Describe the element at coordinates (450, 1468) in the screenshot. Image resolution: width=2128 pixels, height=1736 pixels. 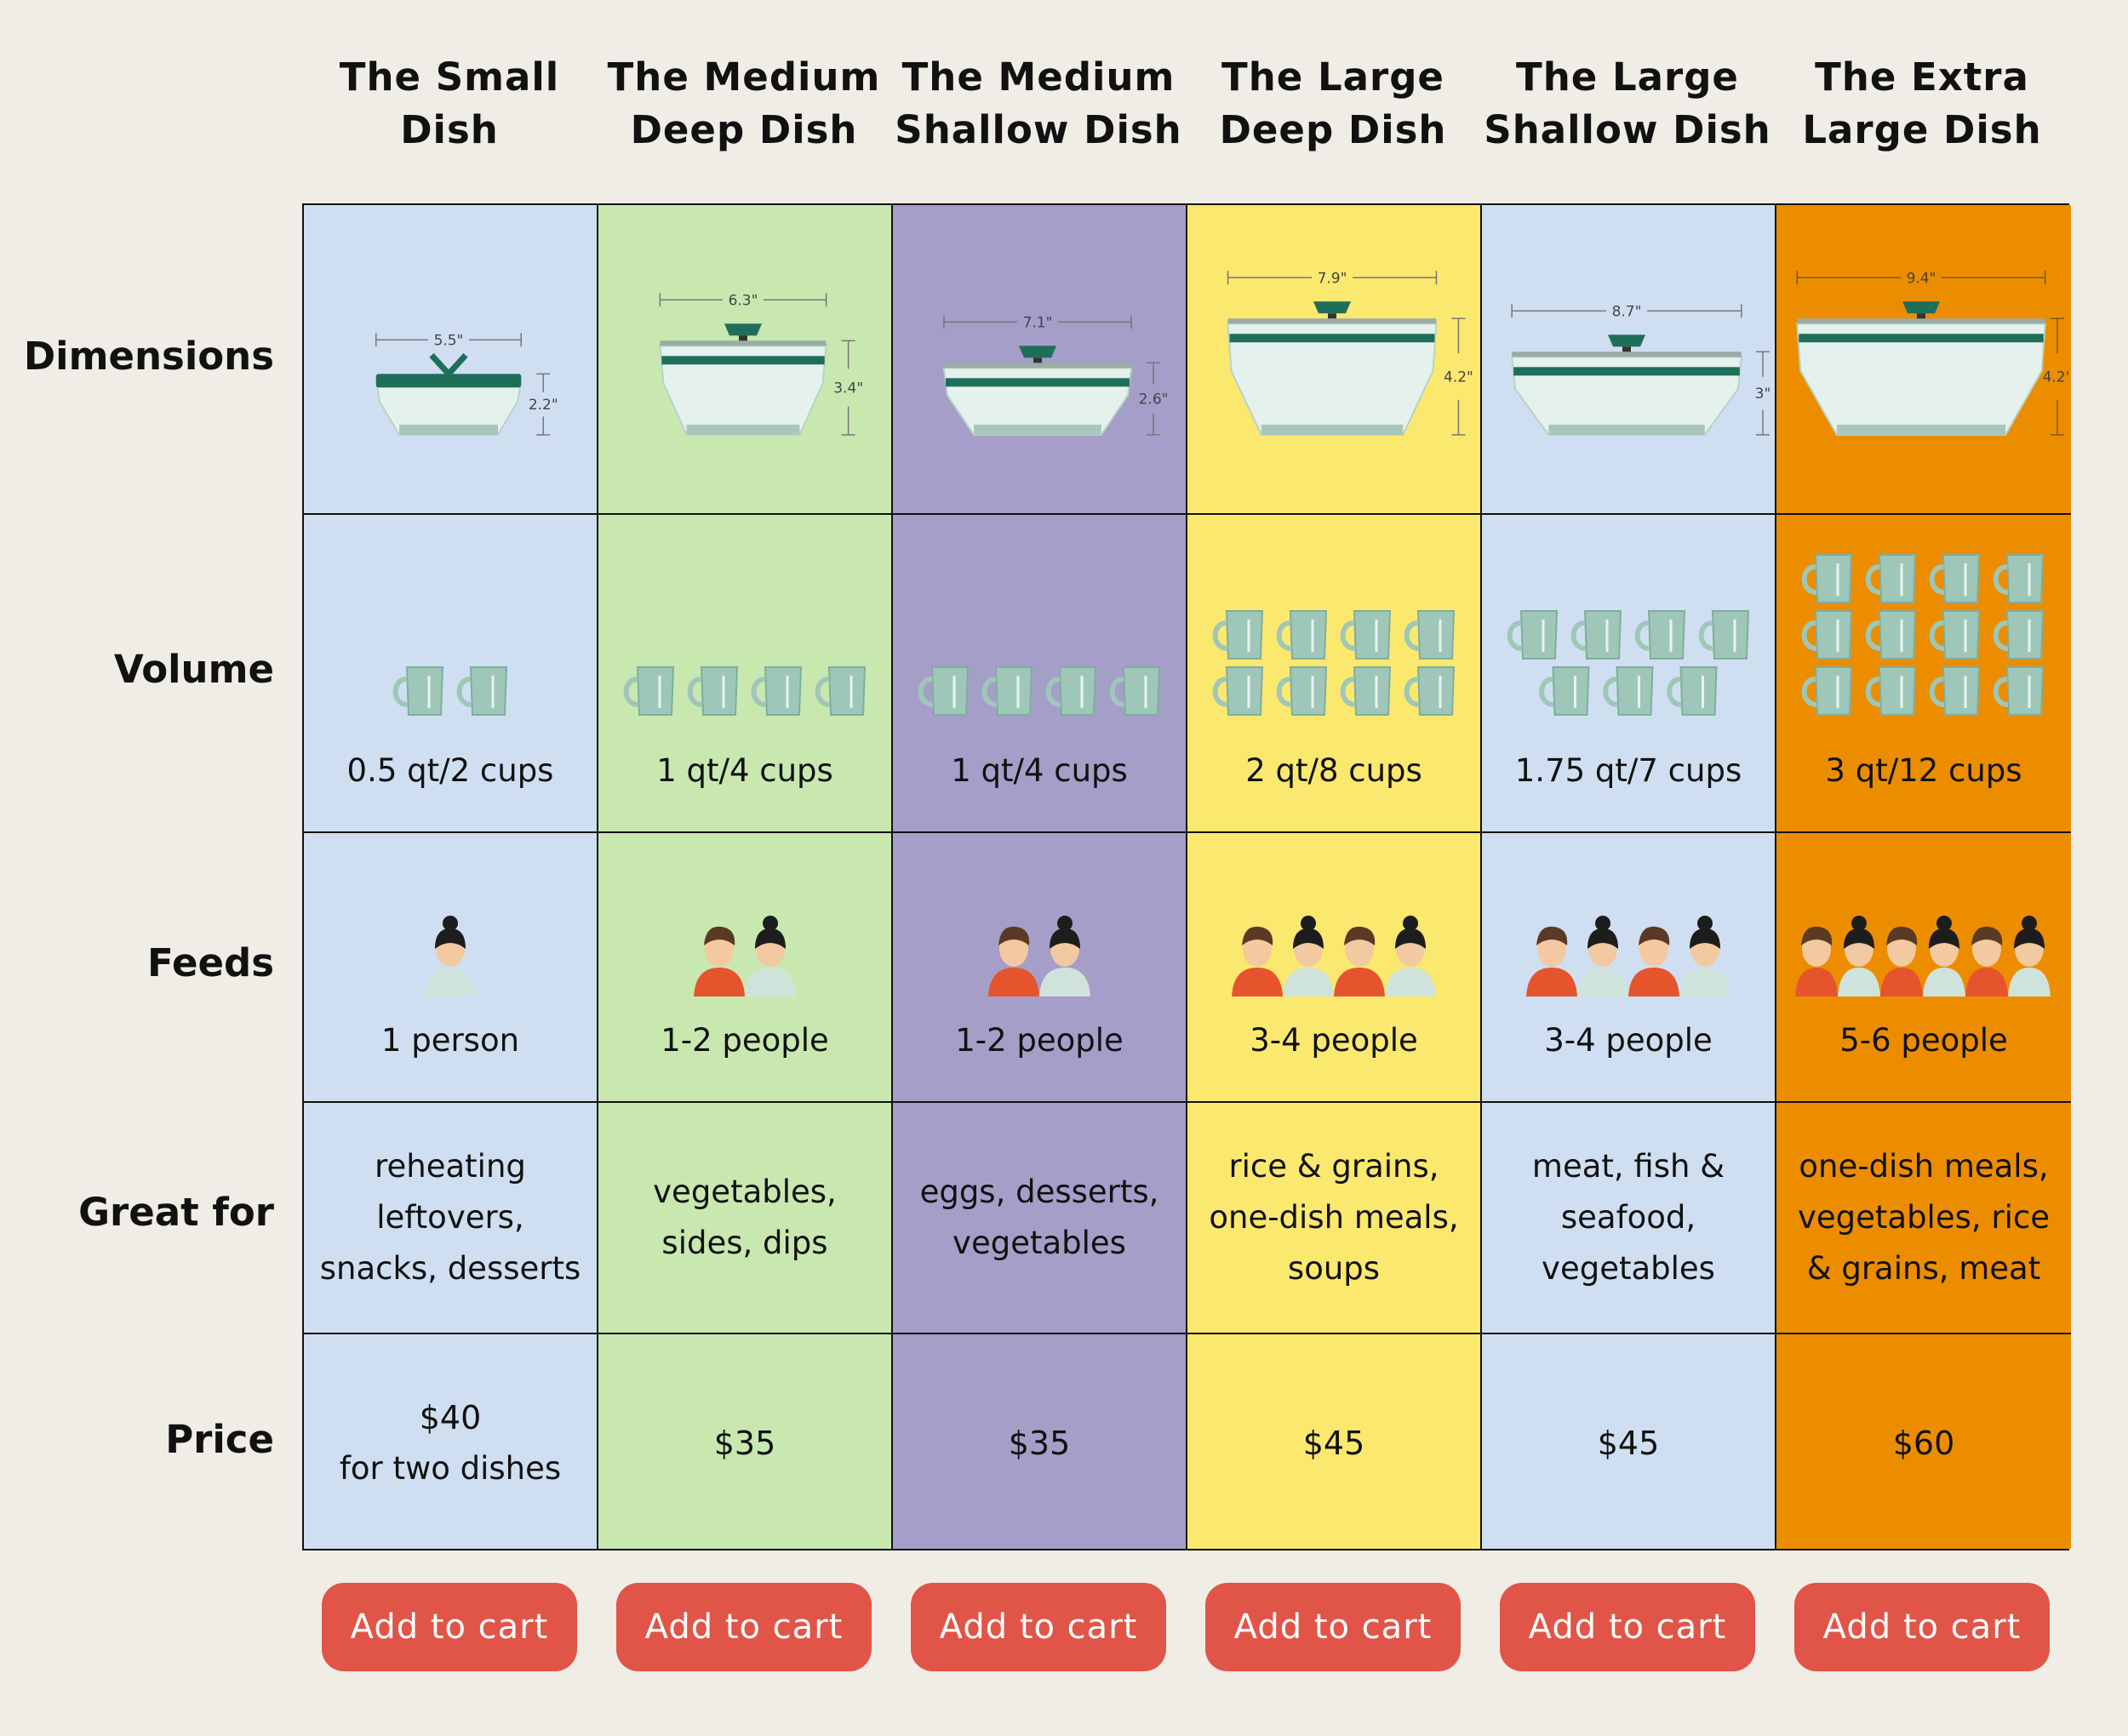
I see `price-note: for two dishes` at that location.